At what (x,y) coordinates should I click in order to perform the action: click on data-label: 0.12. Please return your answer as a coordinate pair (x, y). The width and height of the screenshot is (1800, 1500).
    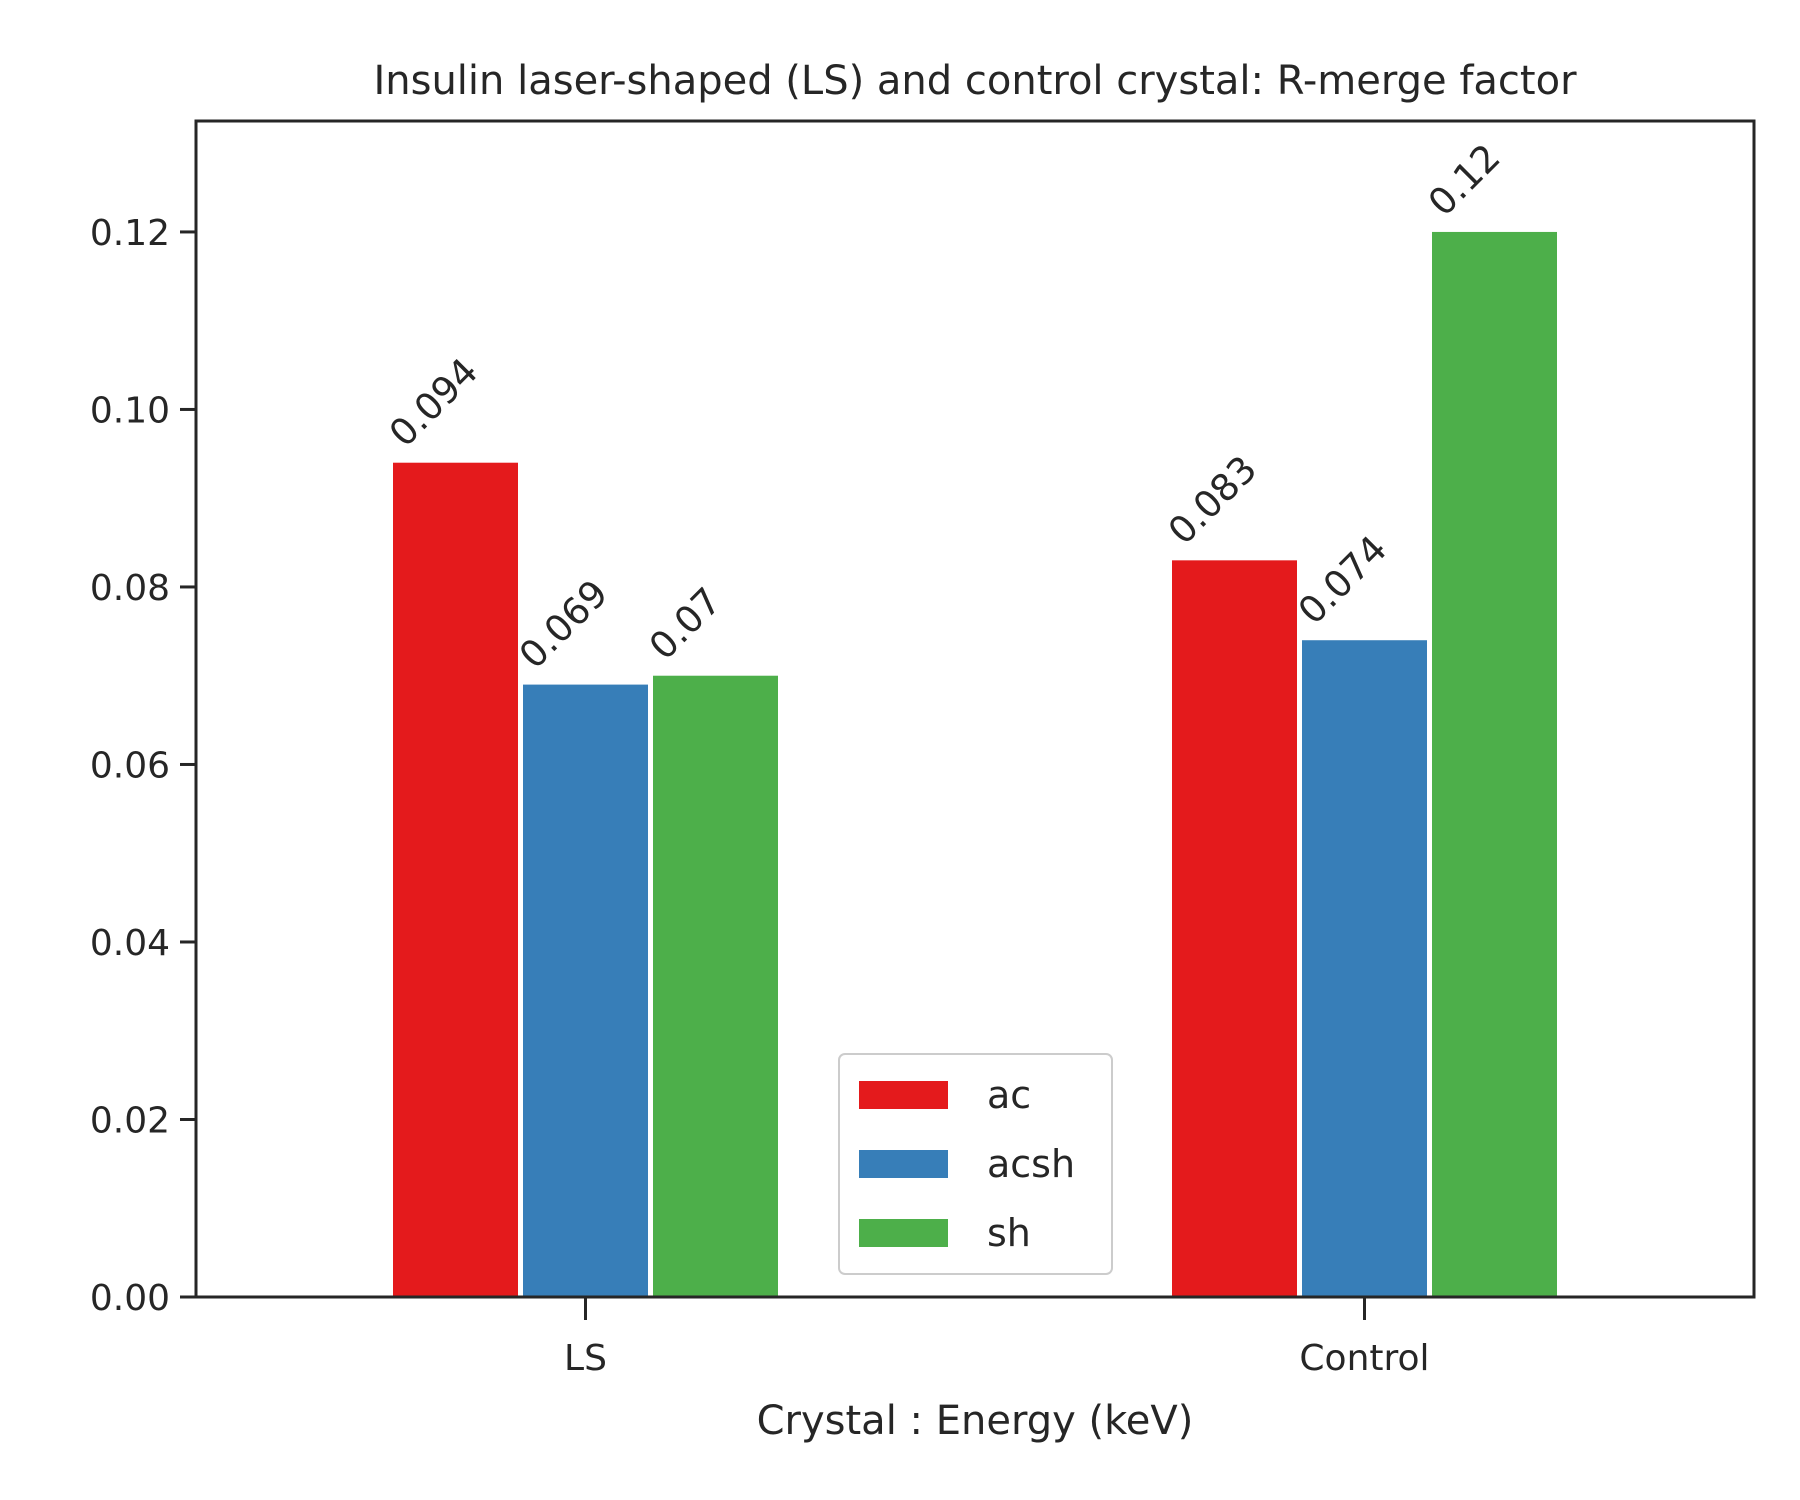
    Looking at the image, I should click on (1464, 180).